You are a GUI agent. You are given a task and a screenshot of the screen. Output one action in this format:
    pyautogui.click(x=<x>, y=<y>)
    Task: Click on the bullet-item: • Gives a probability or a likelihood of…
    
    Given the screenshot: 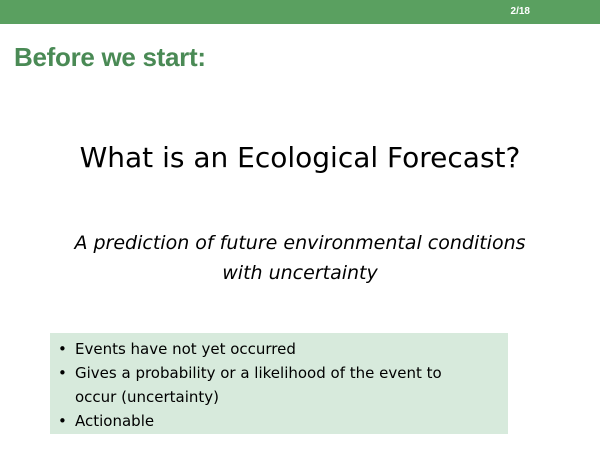 What is the action you would take?
    pyautogui.click(x=279, y=385)
    